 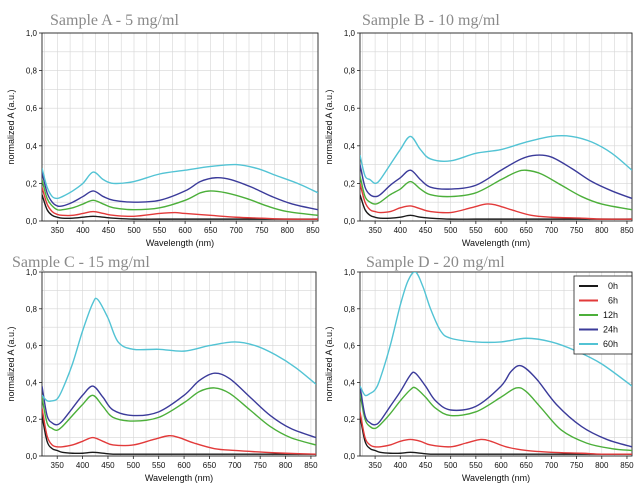 I want to click on legend: 0h 6h 12h 24h 60h, so click(x=603, y=315).